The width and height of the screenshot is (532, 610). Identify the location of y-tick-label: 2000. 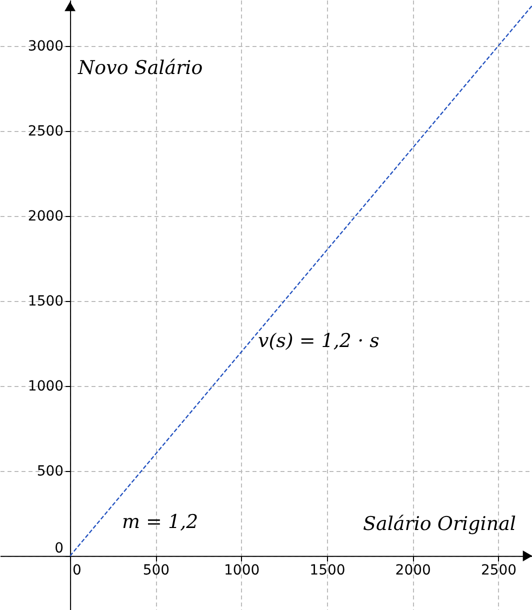
(46, 216).